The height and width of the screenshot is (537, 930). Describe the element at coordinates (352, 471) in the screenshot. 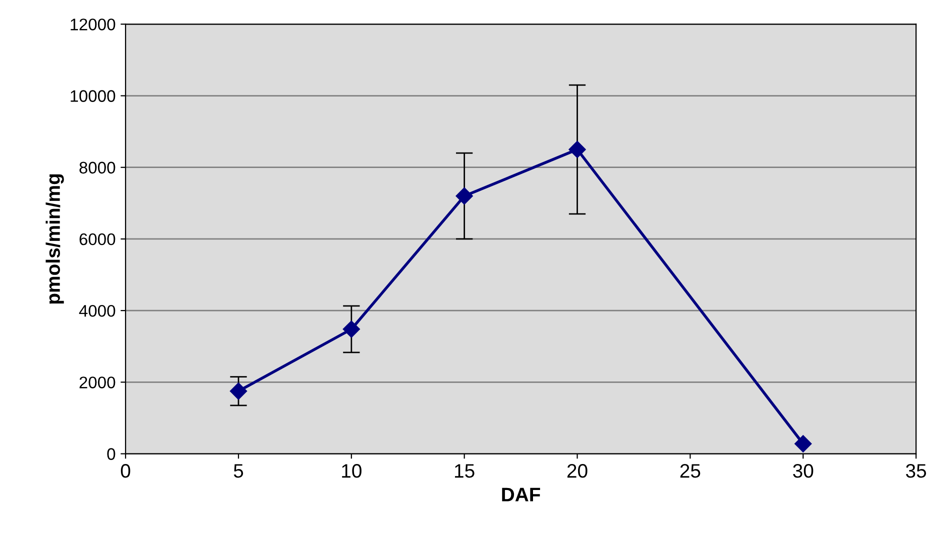

I see `x-tick-label: 10` at that location.